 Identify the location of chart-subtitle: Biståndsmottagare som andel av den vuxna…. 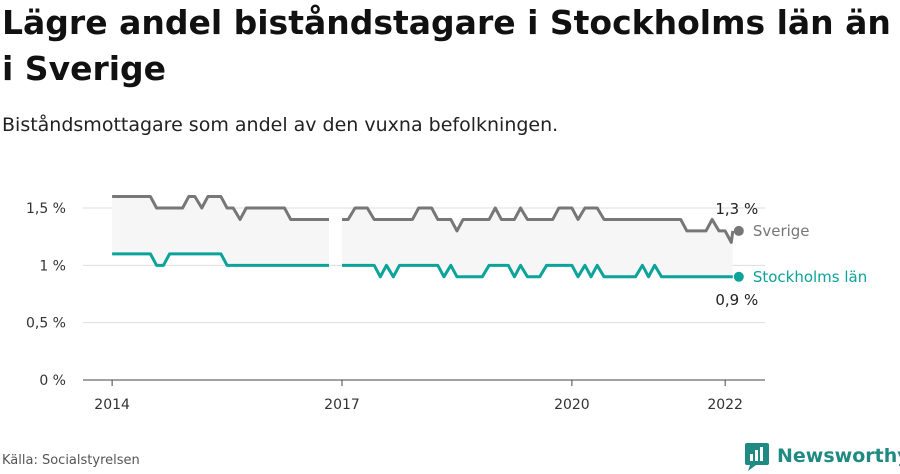
(280, 125).